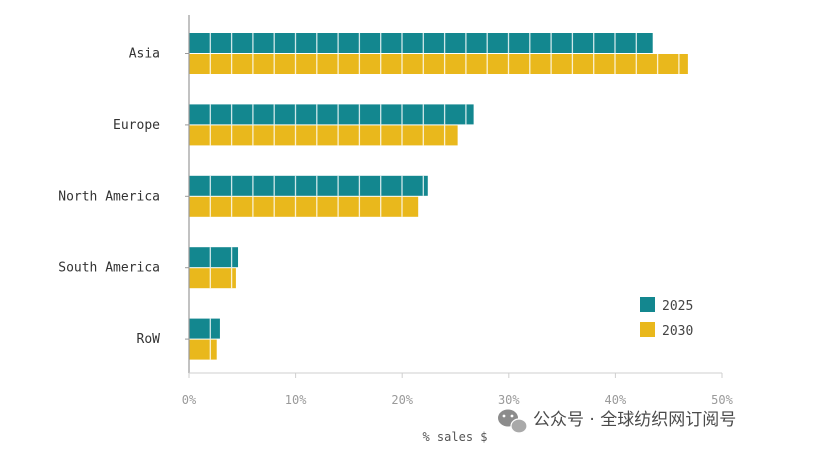 This screenshot has width=840, height=454. I want to click on bar-north-america-2030, so click(304, 206).